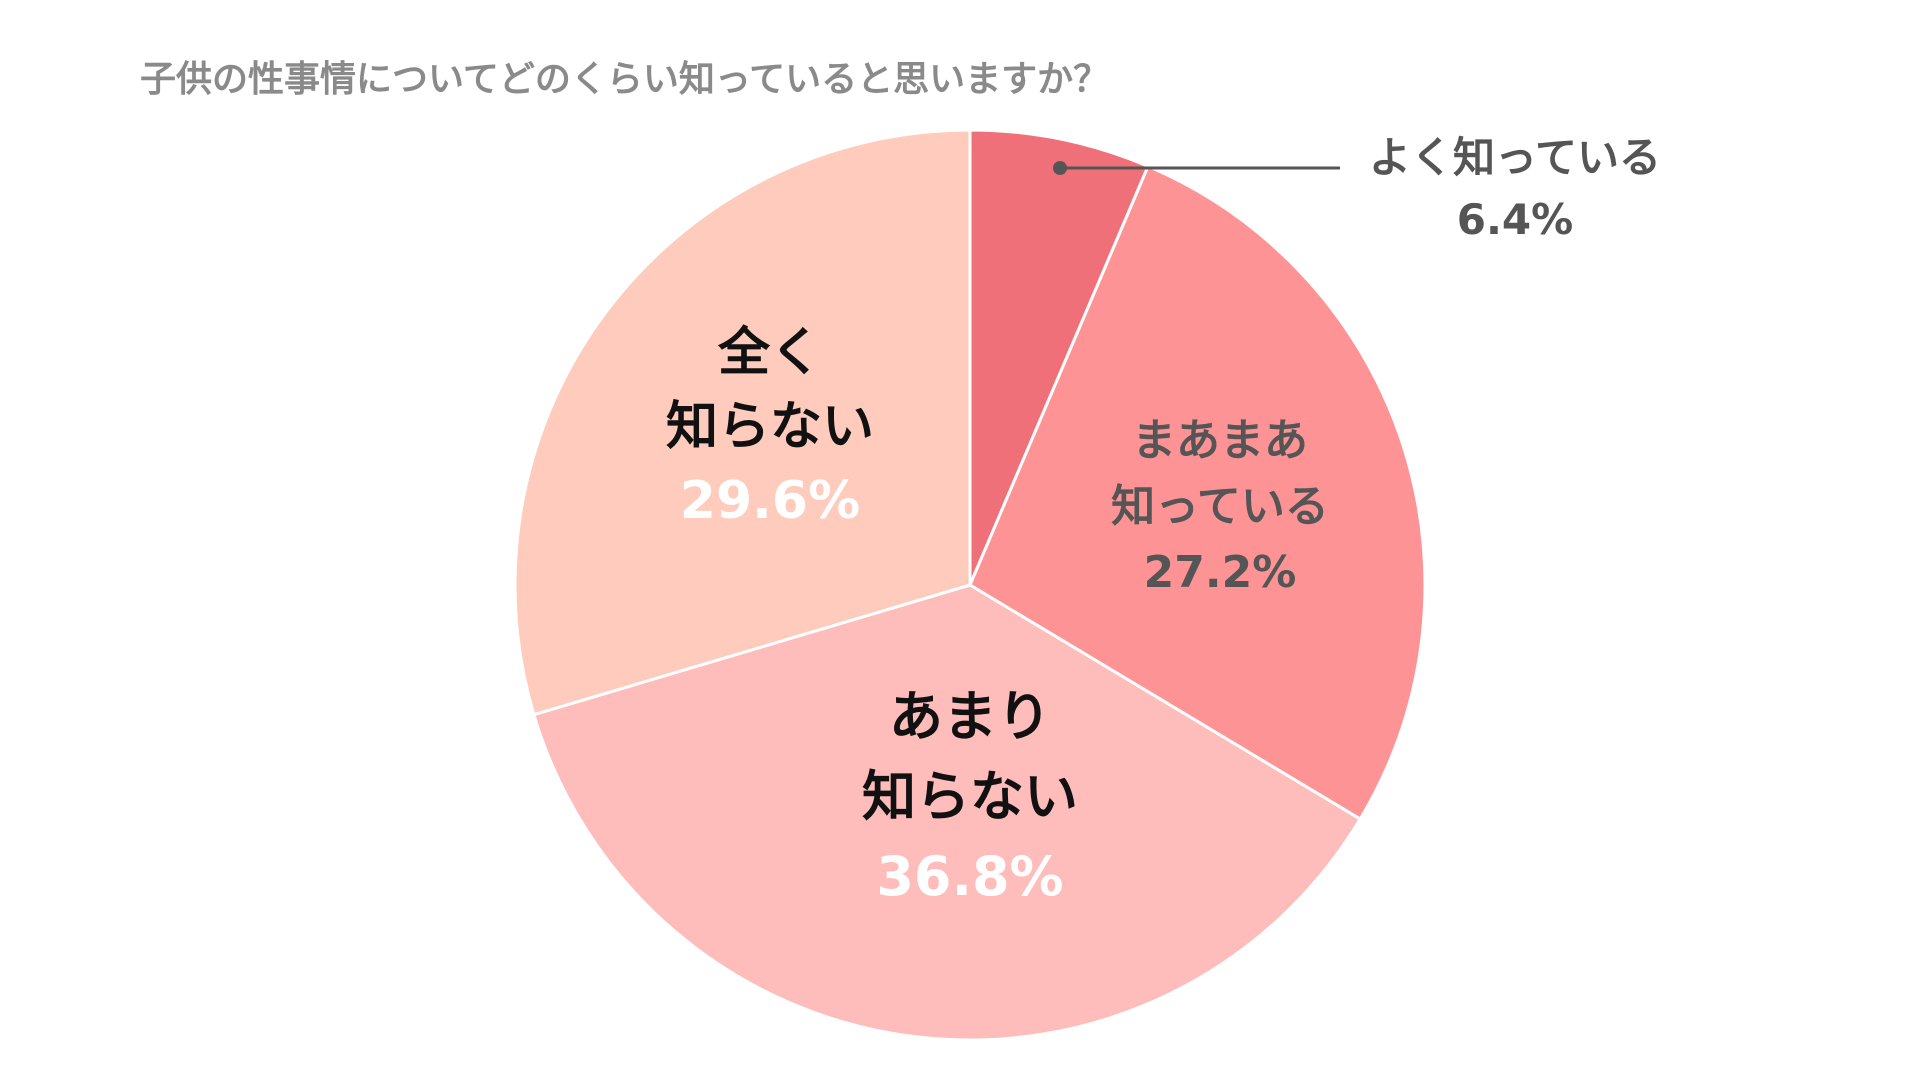  What do you see at coordinates (1220, 572) in the screenshot?
I see `slice-value-label-1: 27.2%` at bounding box center [1220, 572].